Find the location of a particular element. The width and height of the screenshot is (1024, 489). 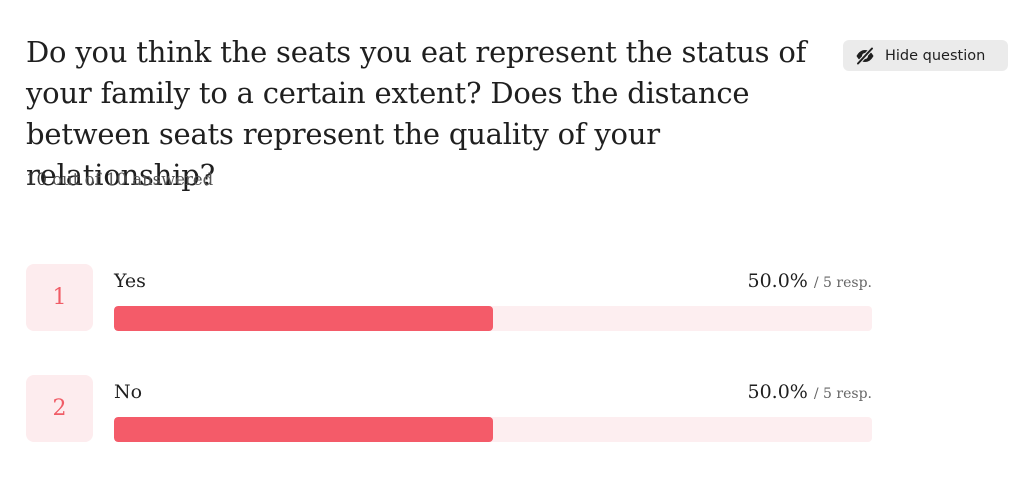

choice-number-badge: 2 is located at coordinates (59, 408).